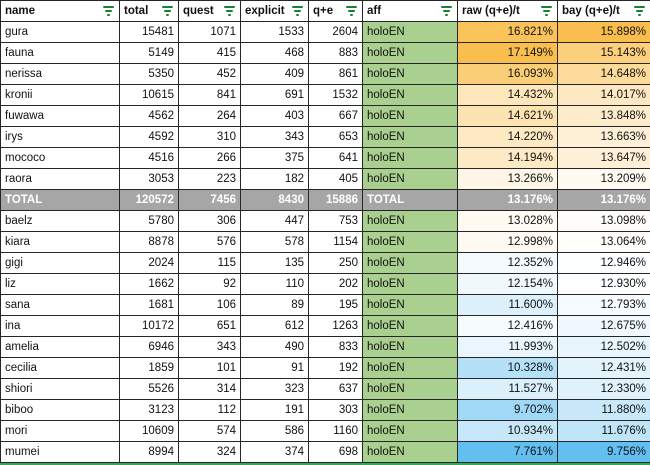  What do you see at coordinates (336, 11) in the screenshot?
I see `column-header-qe: q+e` at bounding box center [336, 11].